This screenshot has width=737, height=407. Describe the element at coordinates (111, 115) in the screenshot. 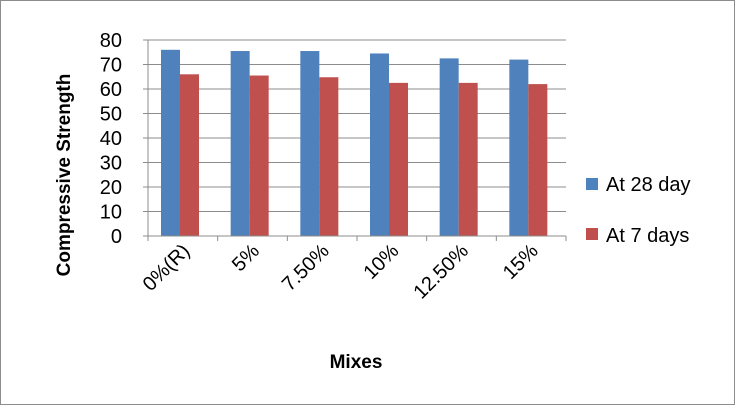

I see `y-tick-label: 50` at that location.